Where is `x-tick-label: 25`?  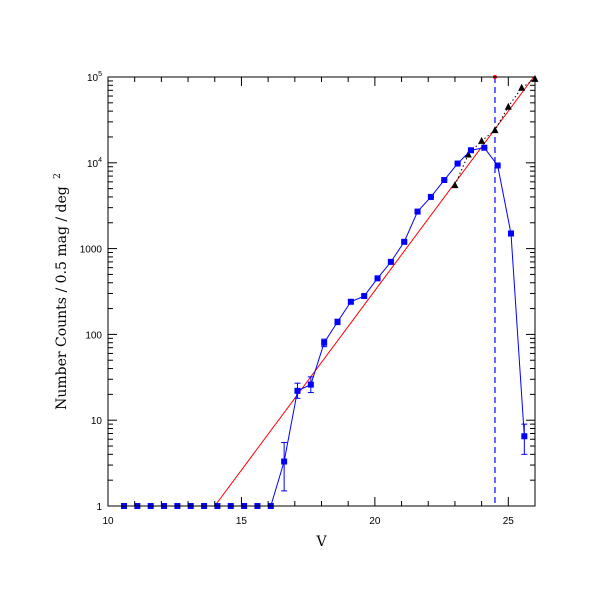 x-tick-label: 25 is located at coordinates (509, 521).